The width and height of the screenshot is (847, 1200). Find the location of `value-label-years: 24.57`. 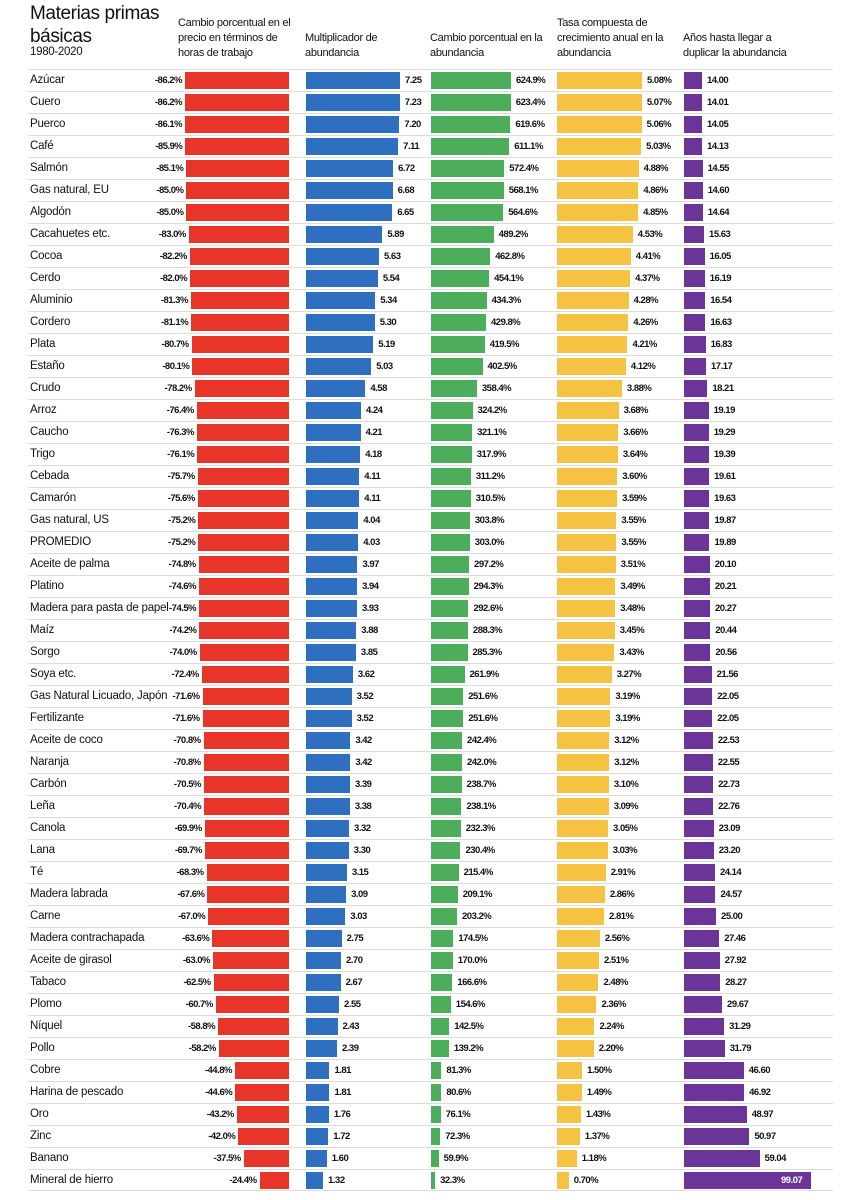

value-label-years: 24.57 is located at coordinates (731, 894).